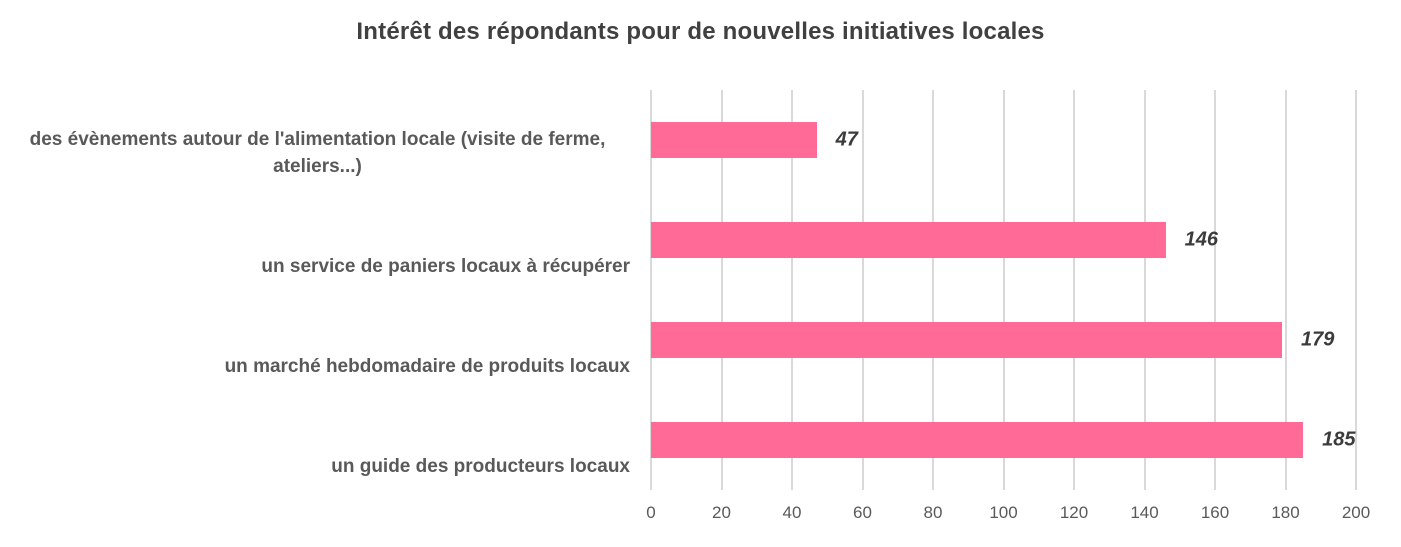 The image size is (1401, 547). Describe the element at coordinates (1144, 512) in the screenshot. I see `x-tick-label-140: 140` at that location.